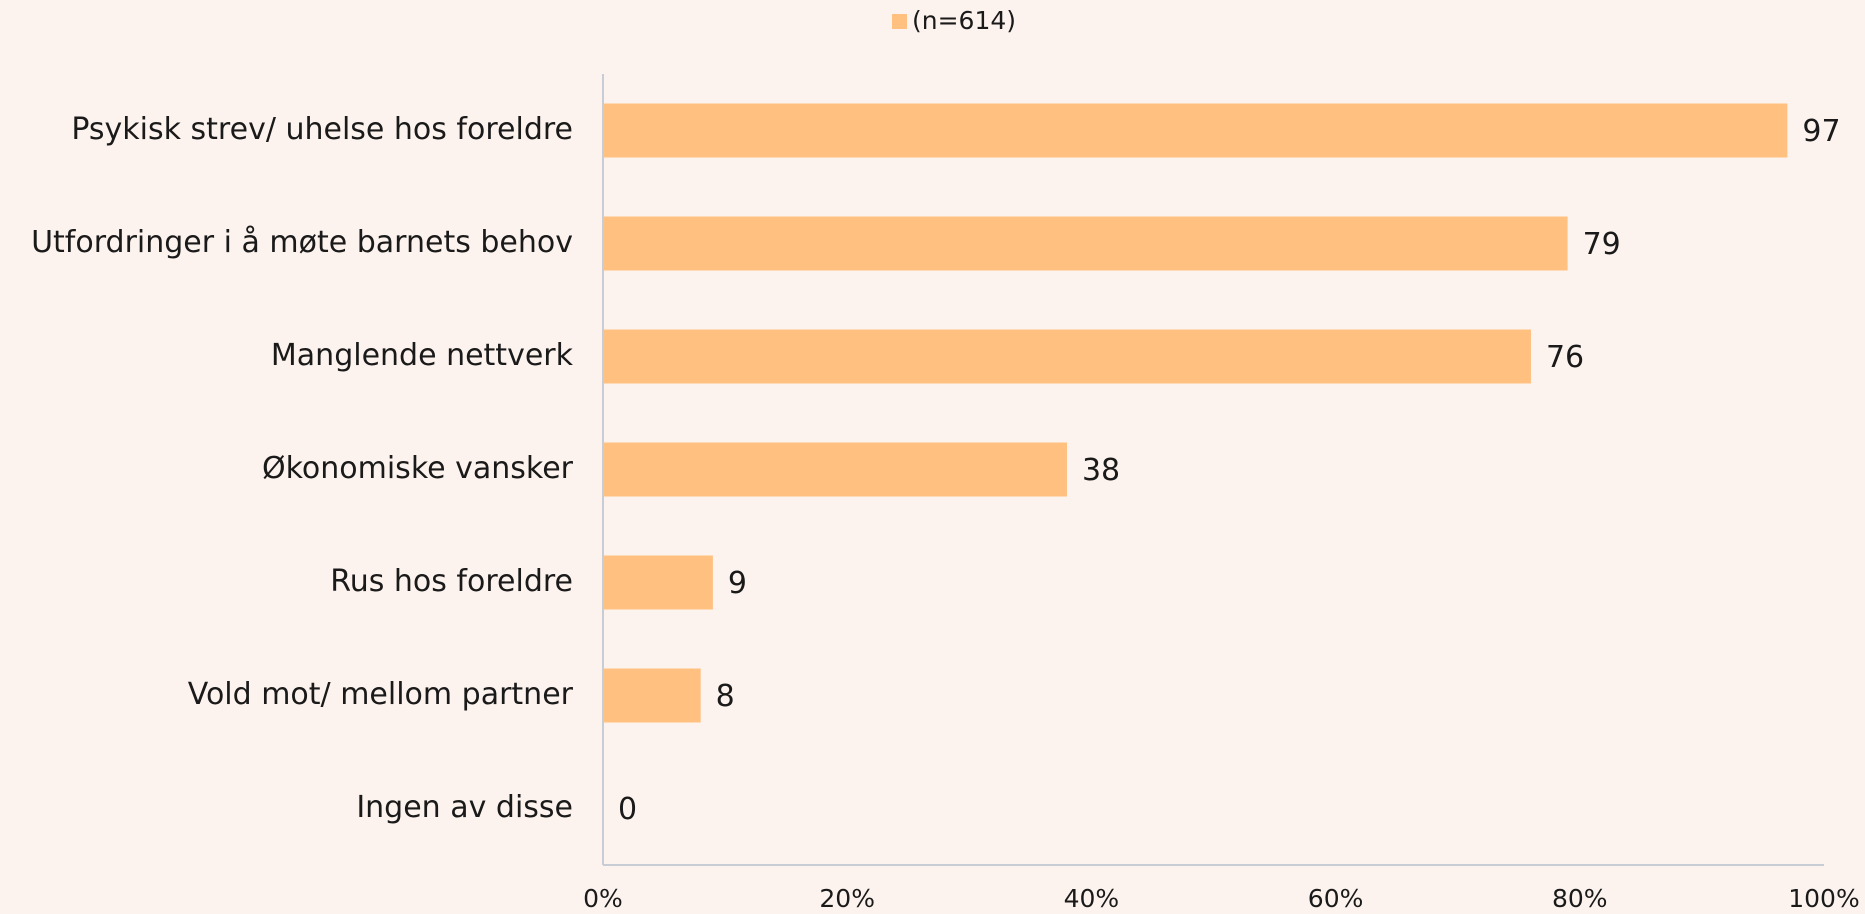 The width and height of the screenshot is (1865, 914). I want to click on category-label: Vold mot/ mellom partner, so click(381, 694).